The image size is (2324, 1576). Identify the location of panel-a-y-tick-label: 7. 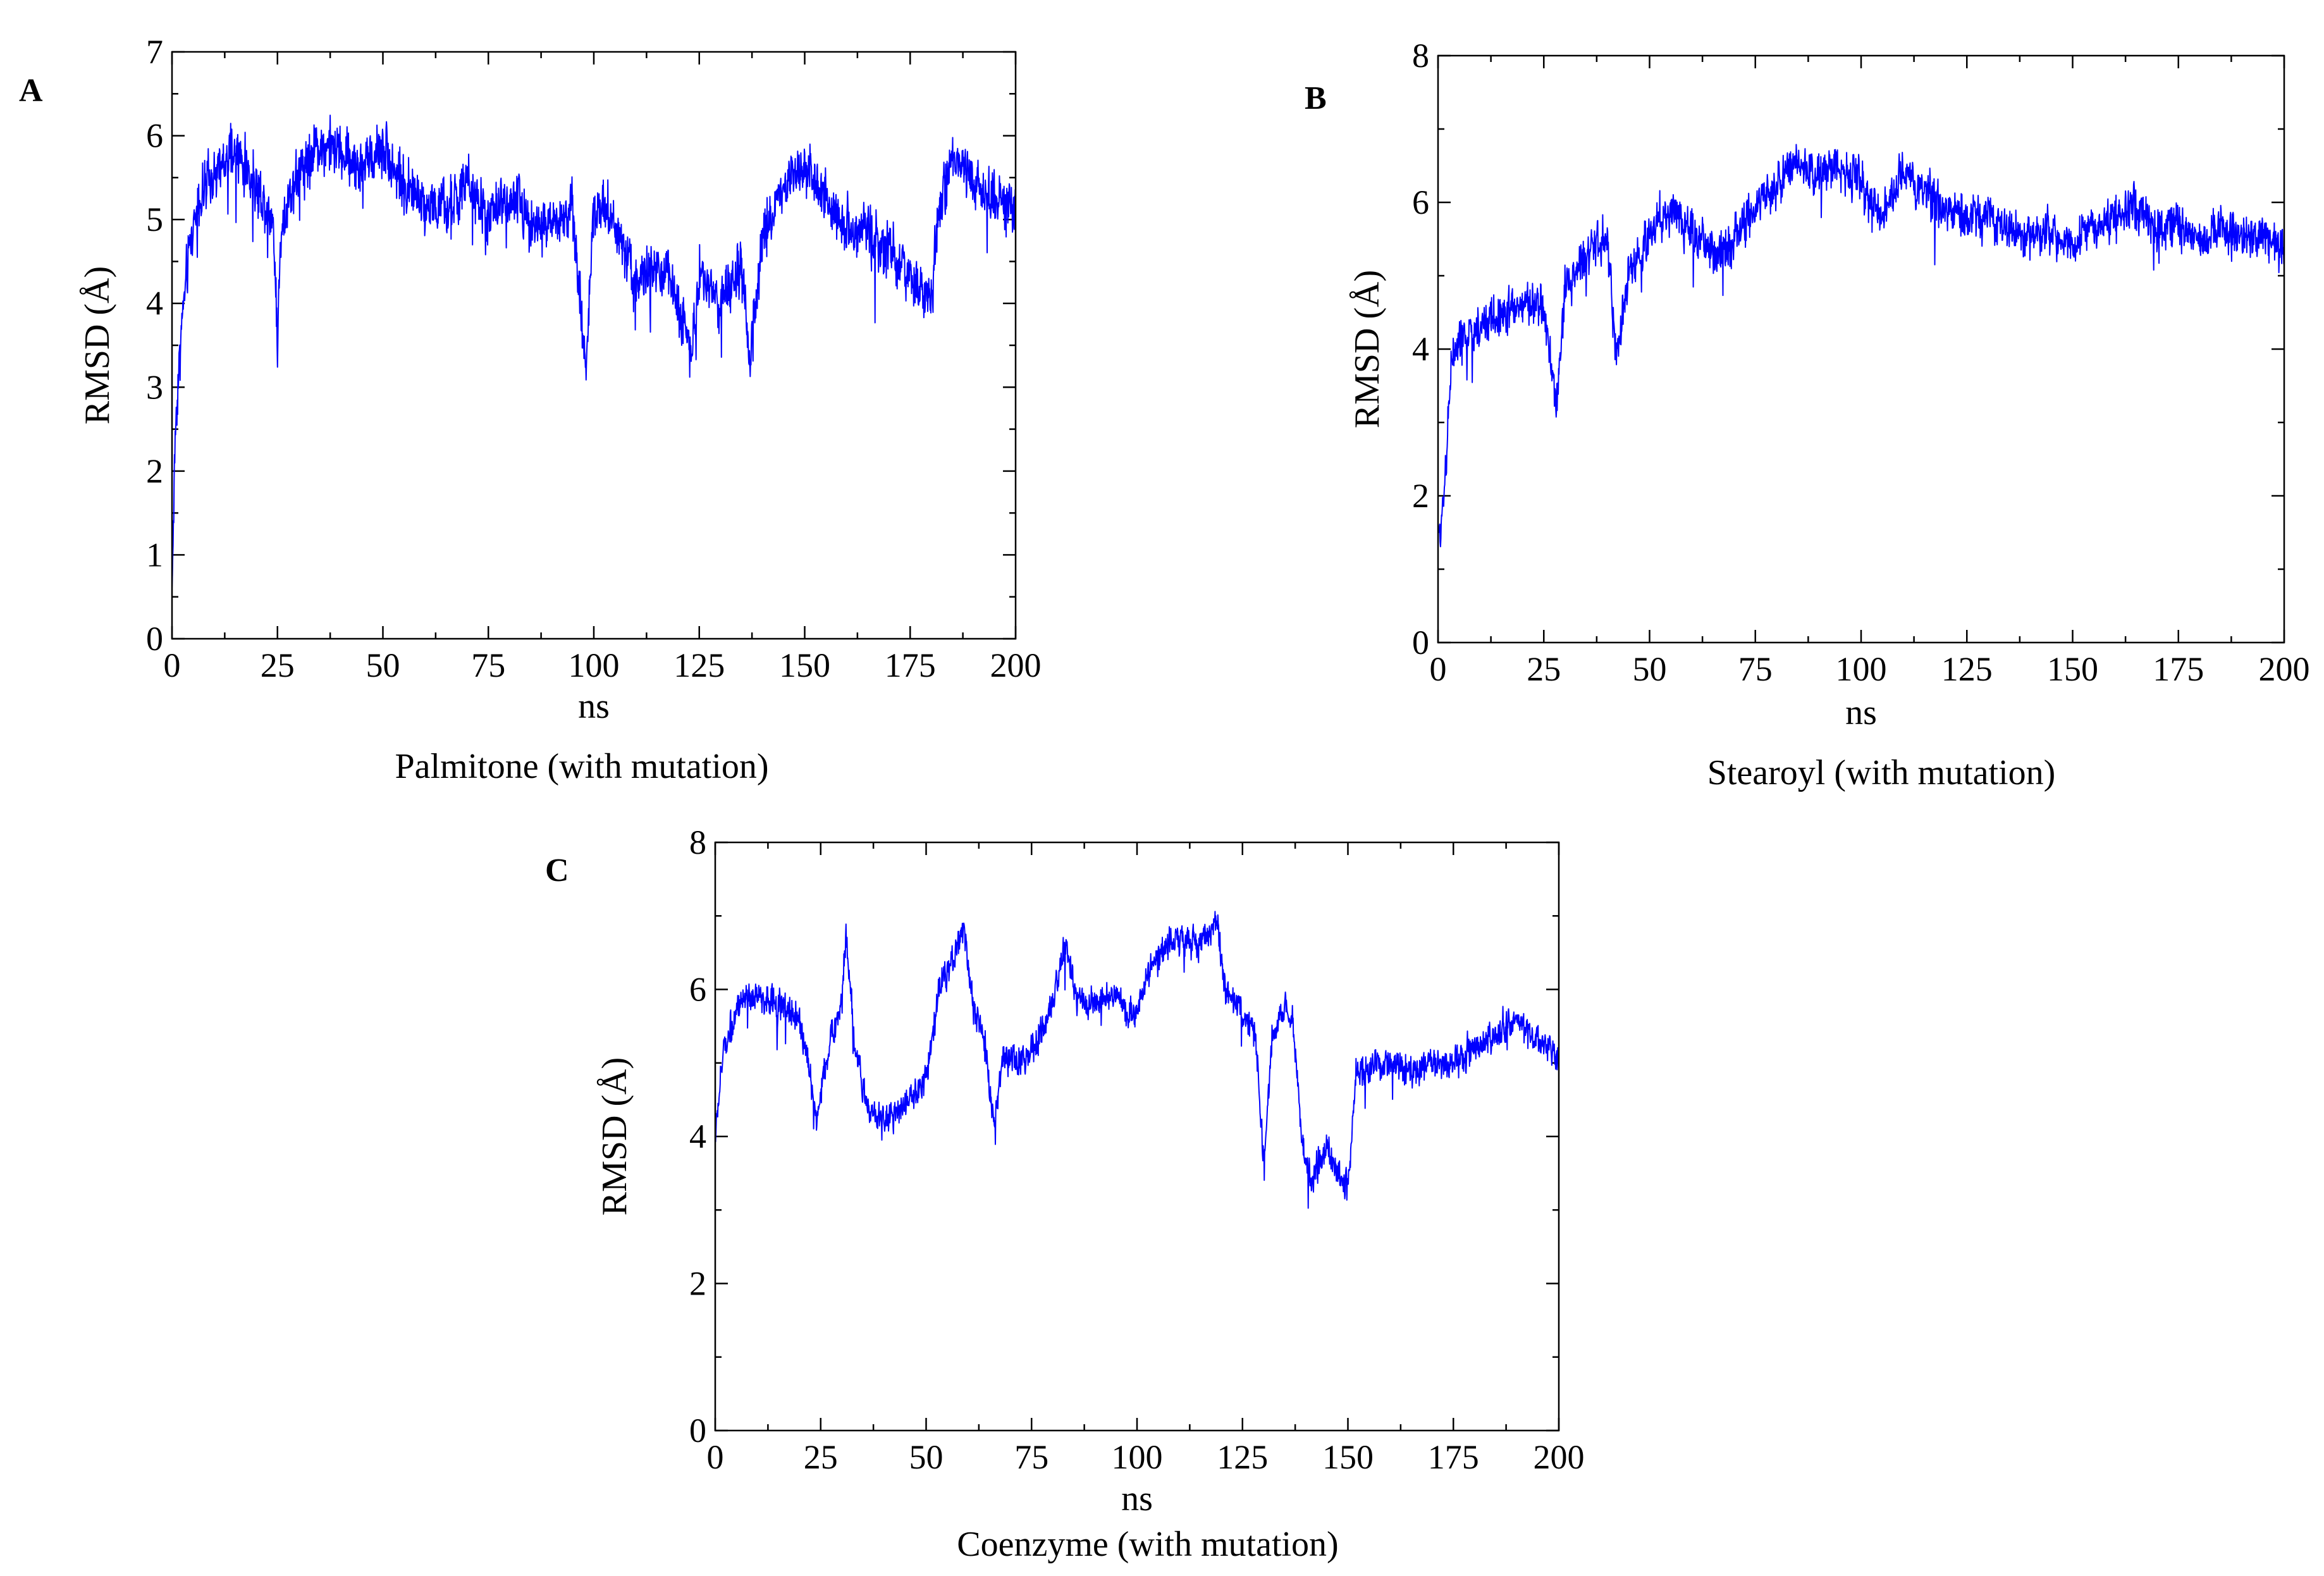
(154, 52).